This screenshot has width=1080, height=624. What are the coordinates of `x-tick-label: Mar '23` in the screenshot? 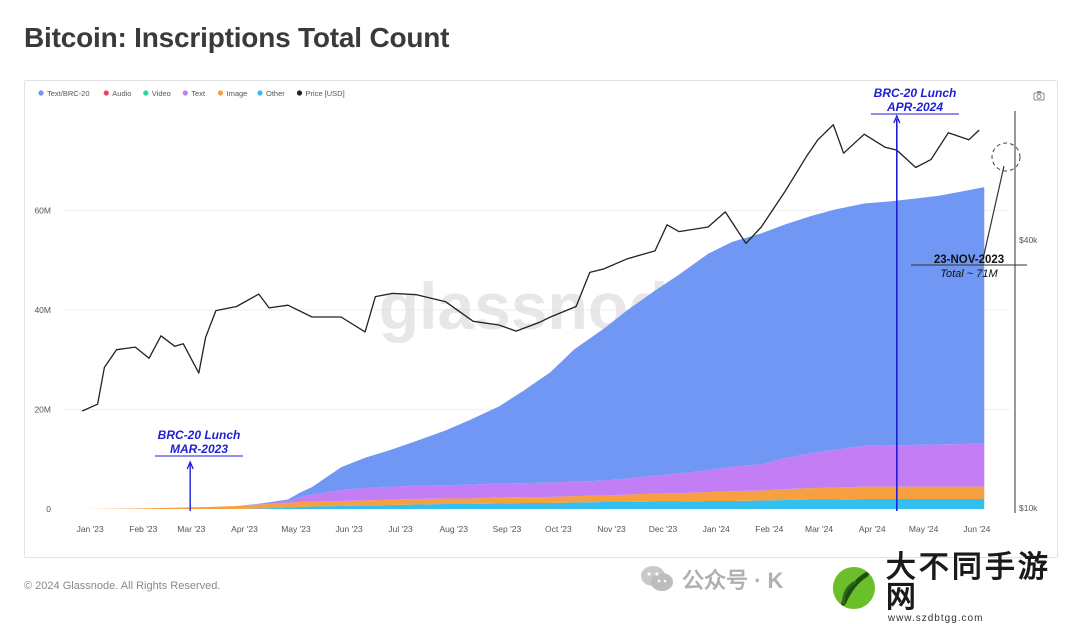 It's located at (191, 529).